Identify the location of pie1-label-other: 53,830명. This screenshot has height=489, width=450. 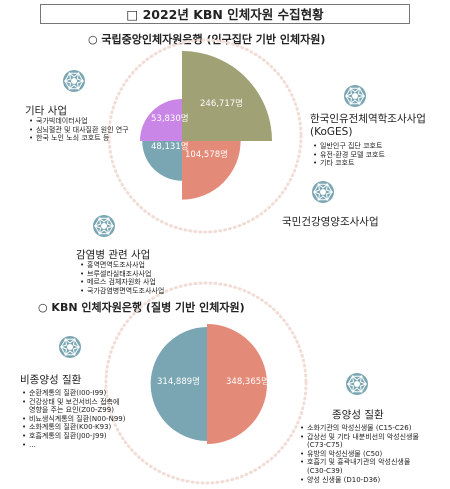
(170, 118).